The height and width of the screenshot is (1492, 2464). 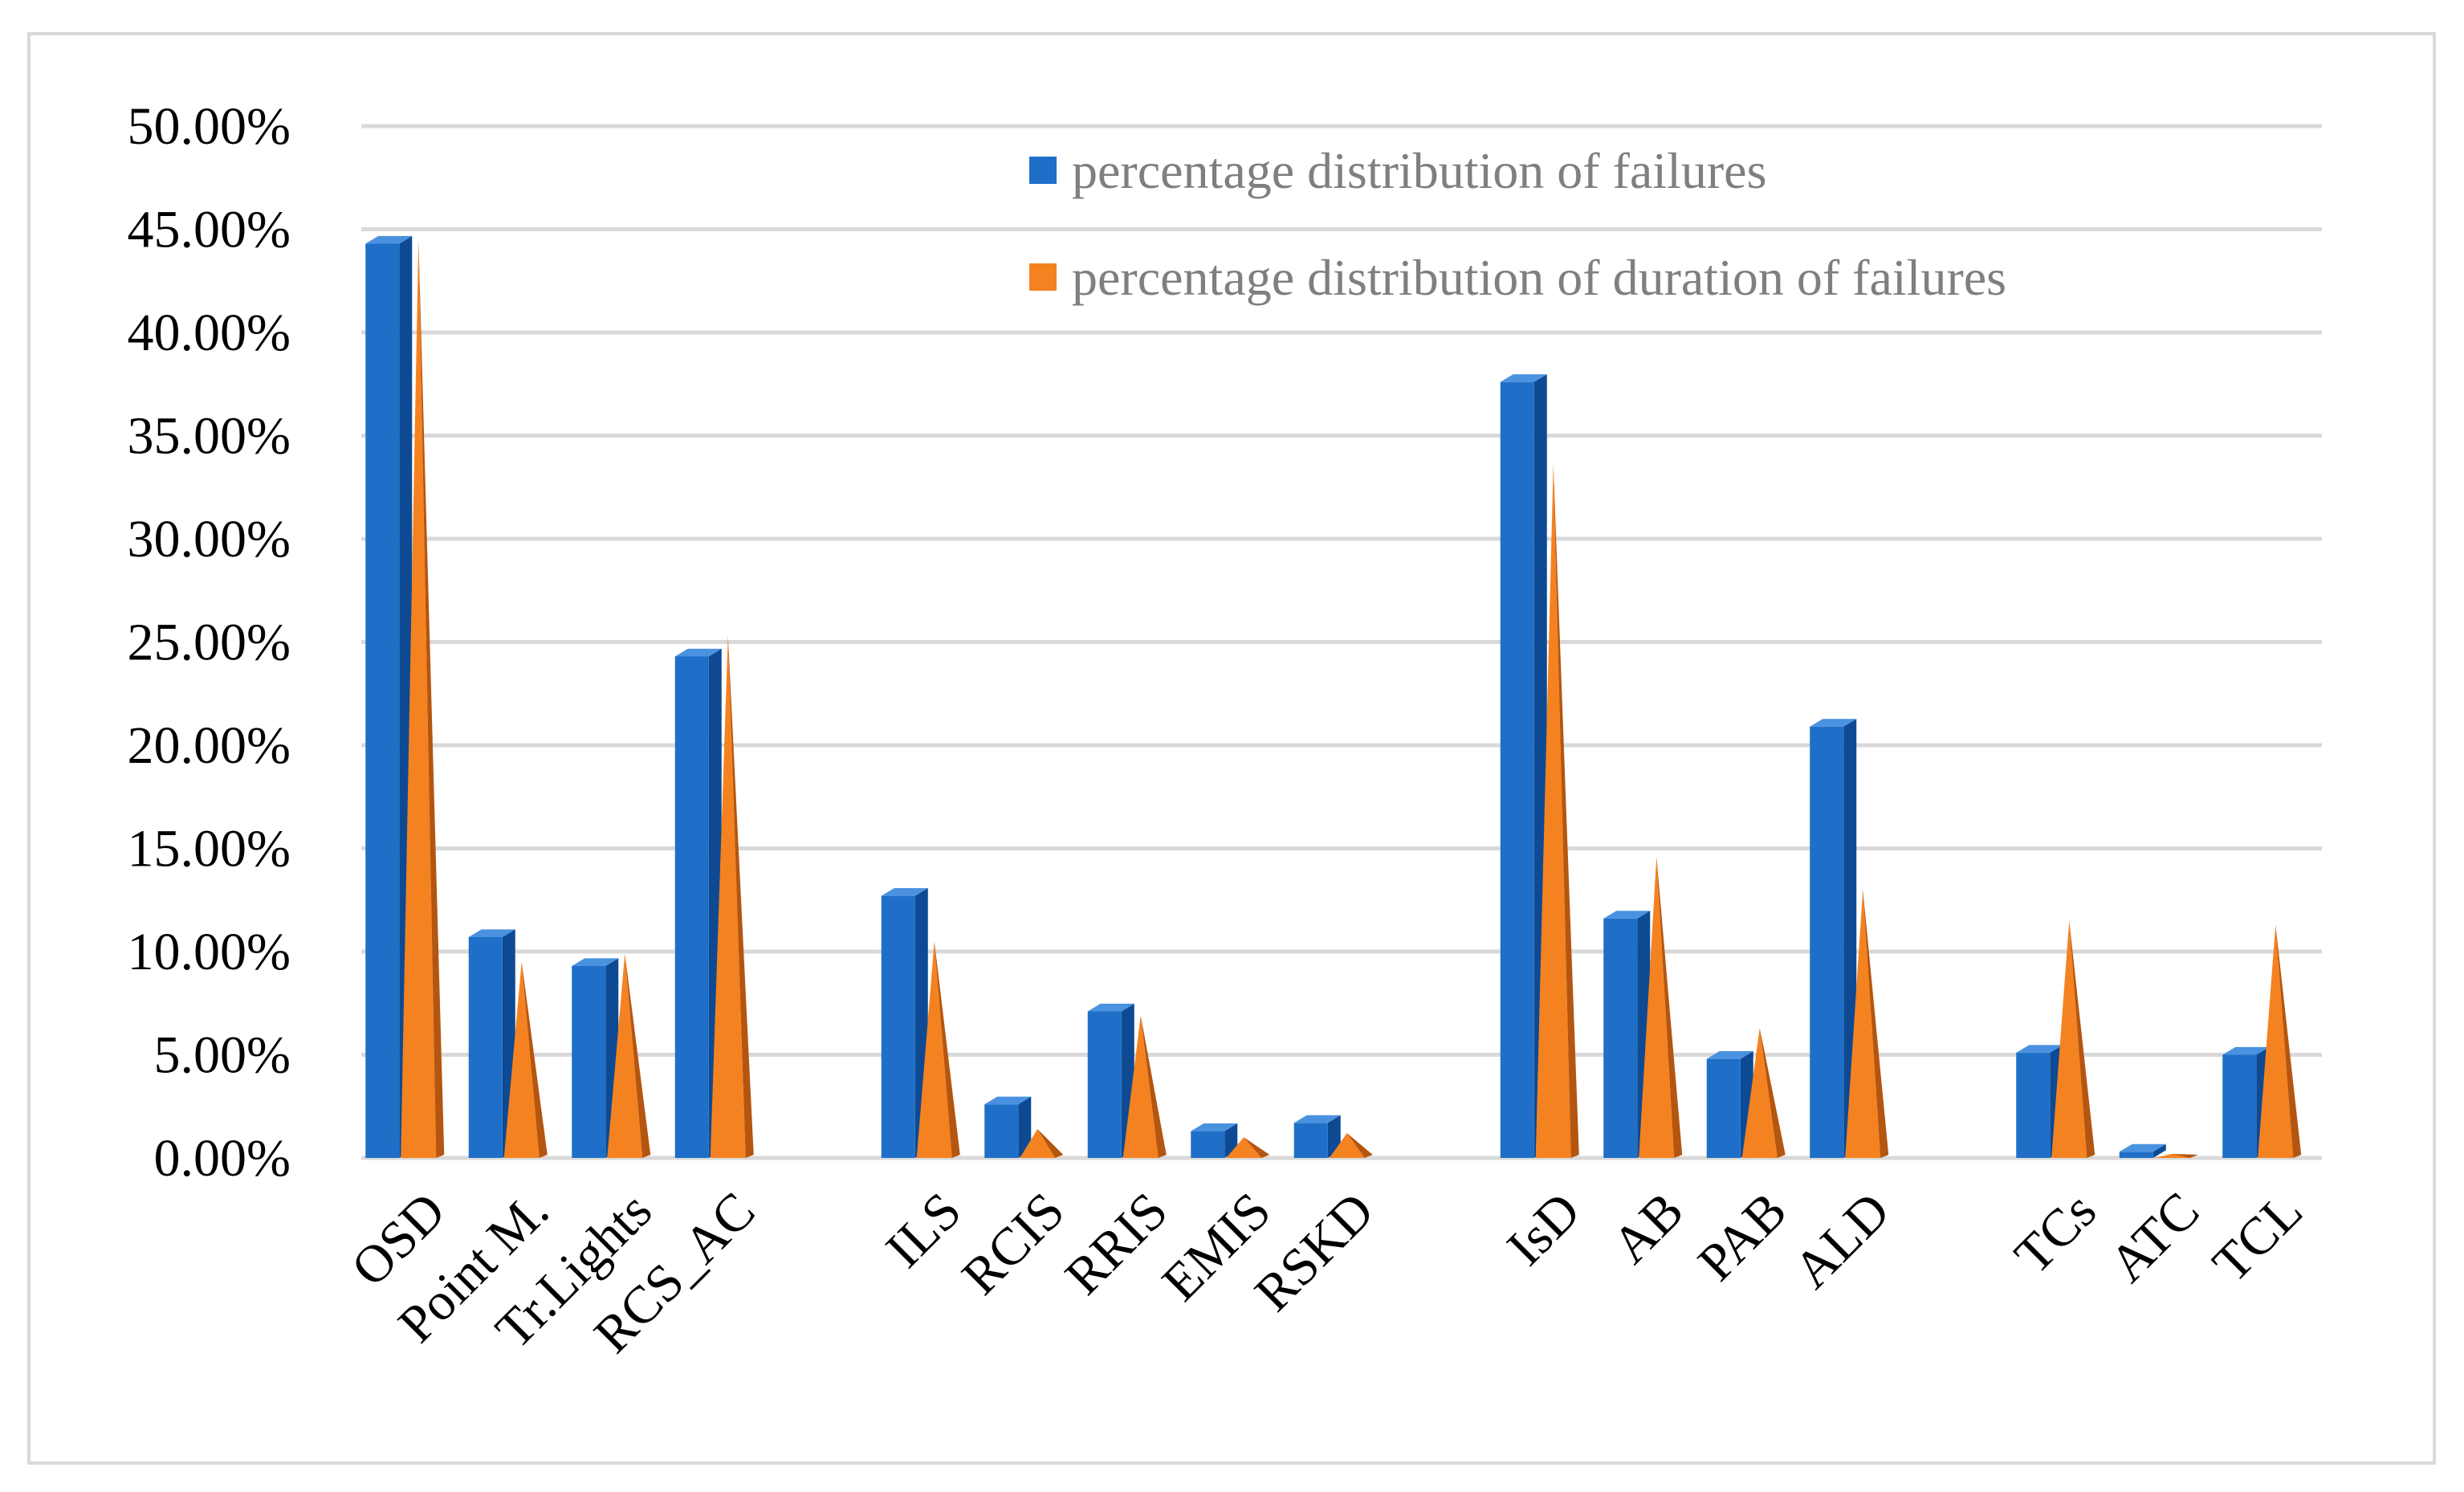 I want to click on y-tick-label: 0.00%, so click(x=222, y=1158).